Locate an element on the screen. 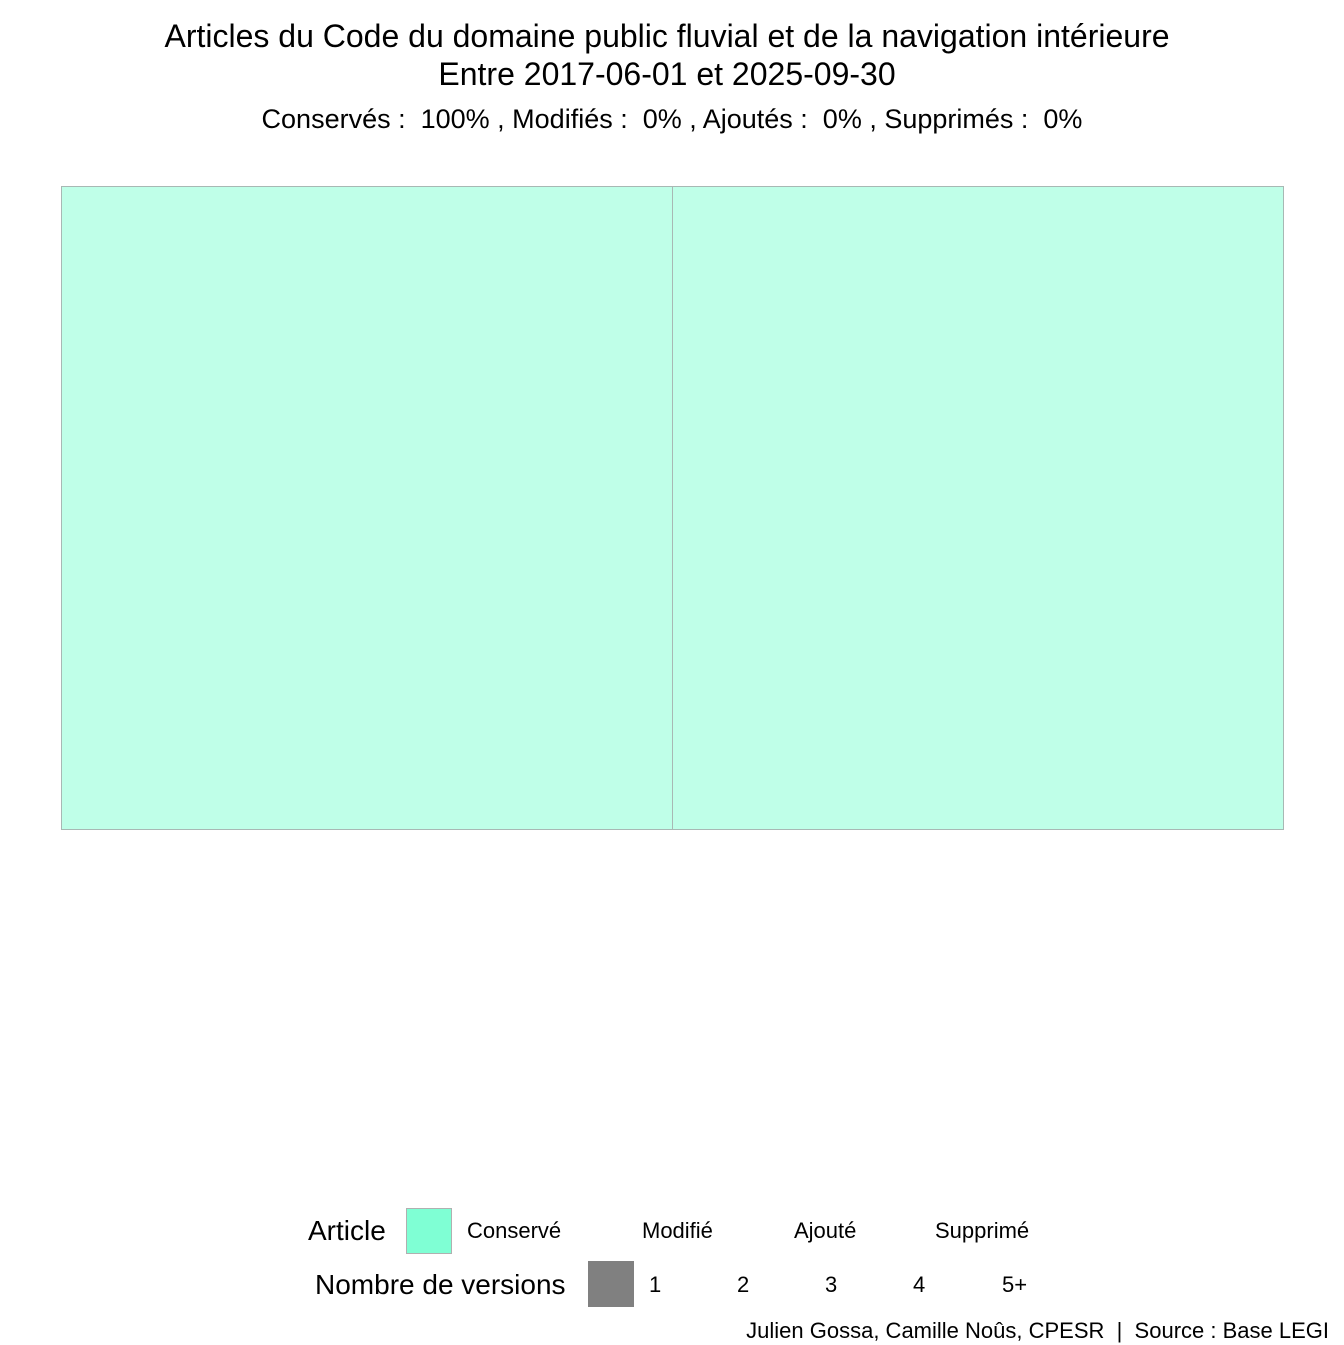 The height and width of the screenshot is (1345, 1344). legend-label-conserve: Conservé is located at coordinates (514, 1230).